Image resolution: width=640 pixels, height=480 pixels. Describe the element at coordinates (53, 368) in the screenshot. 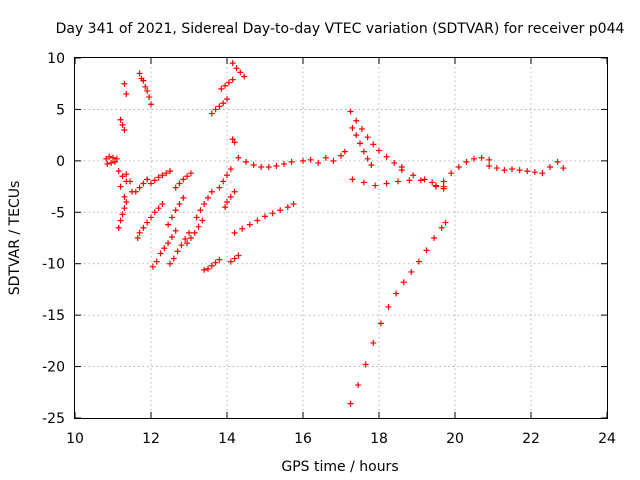

I see `y-tick-label: -20` at that location.